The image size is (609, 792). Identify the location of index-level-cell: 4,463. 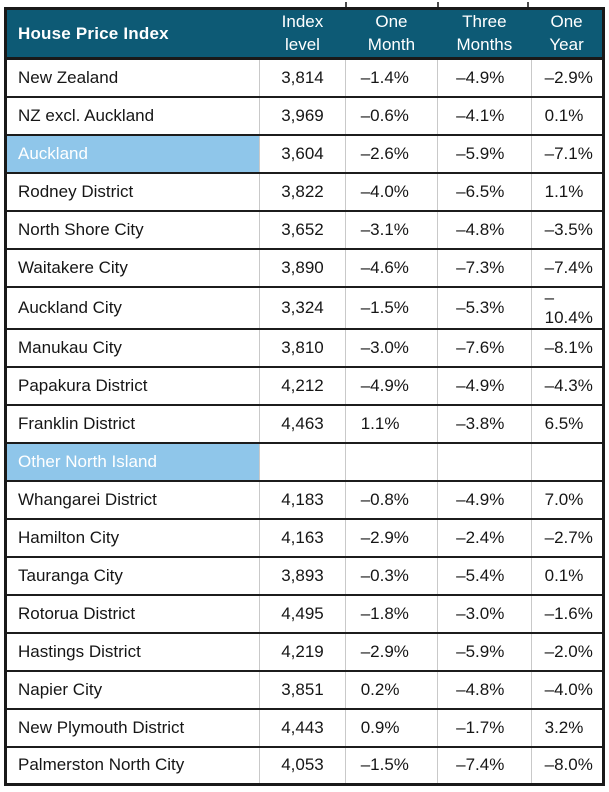
(302, 423).